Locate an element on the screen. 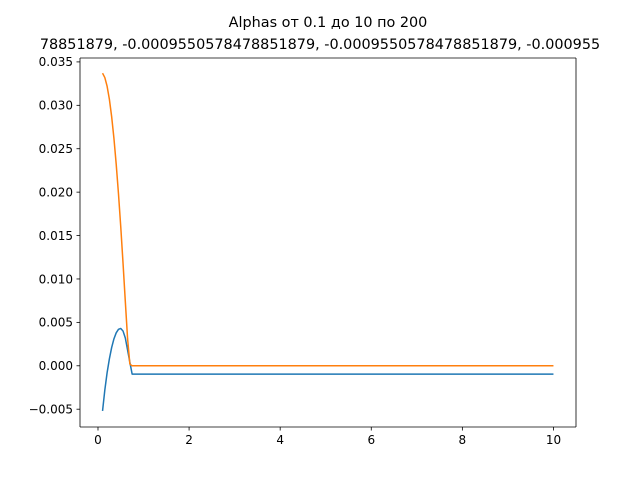 The image size is (640, 480). y-tick-label: 0.010 is located at coordinates (56, 279).